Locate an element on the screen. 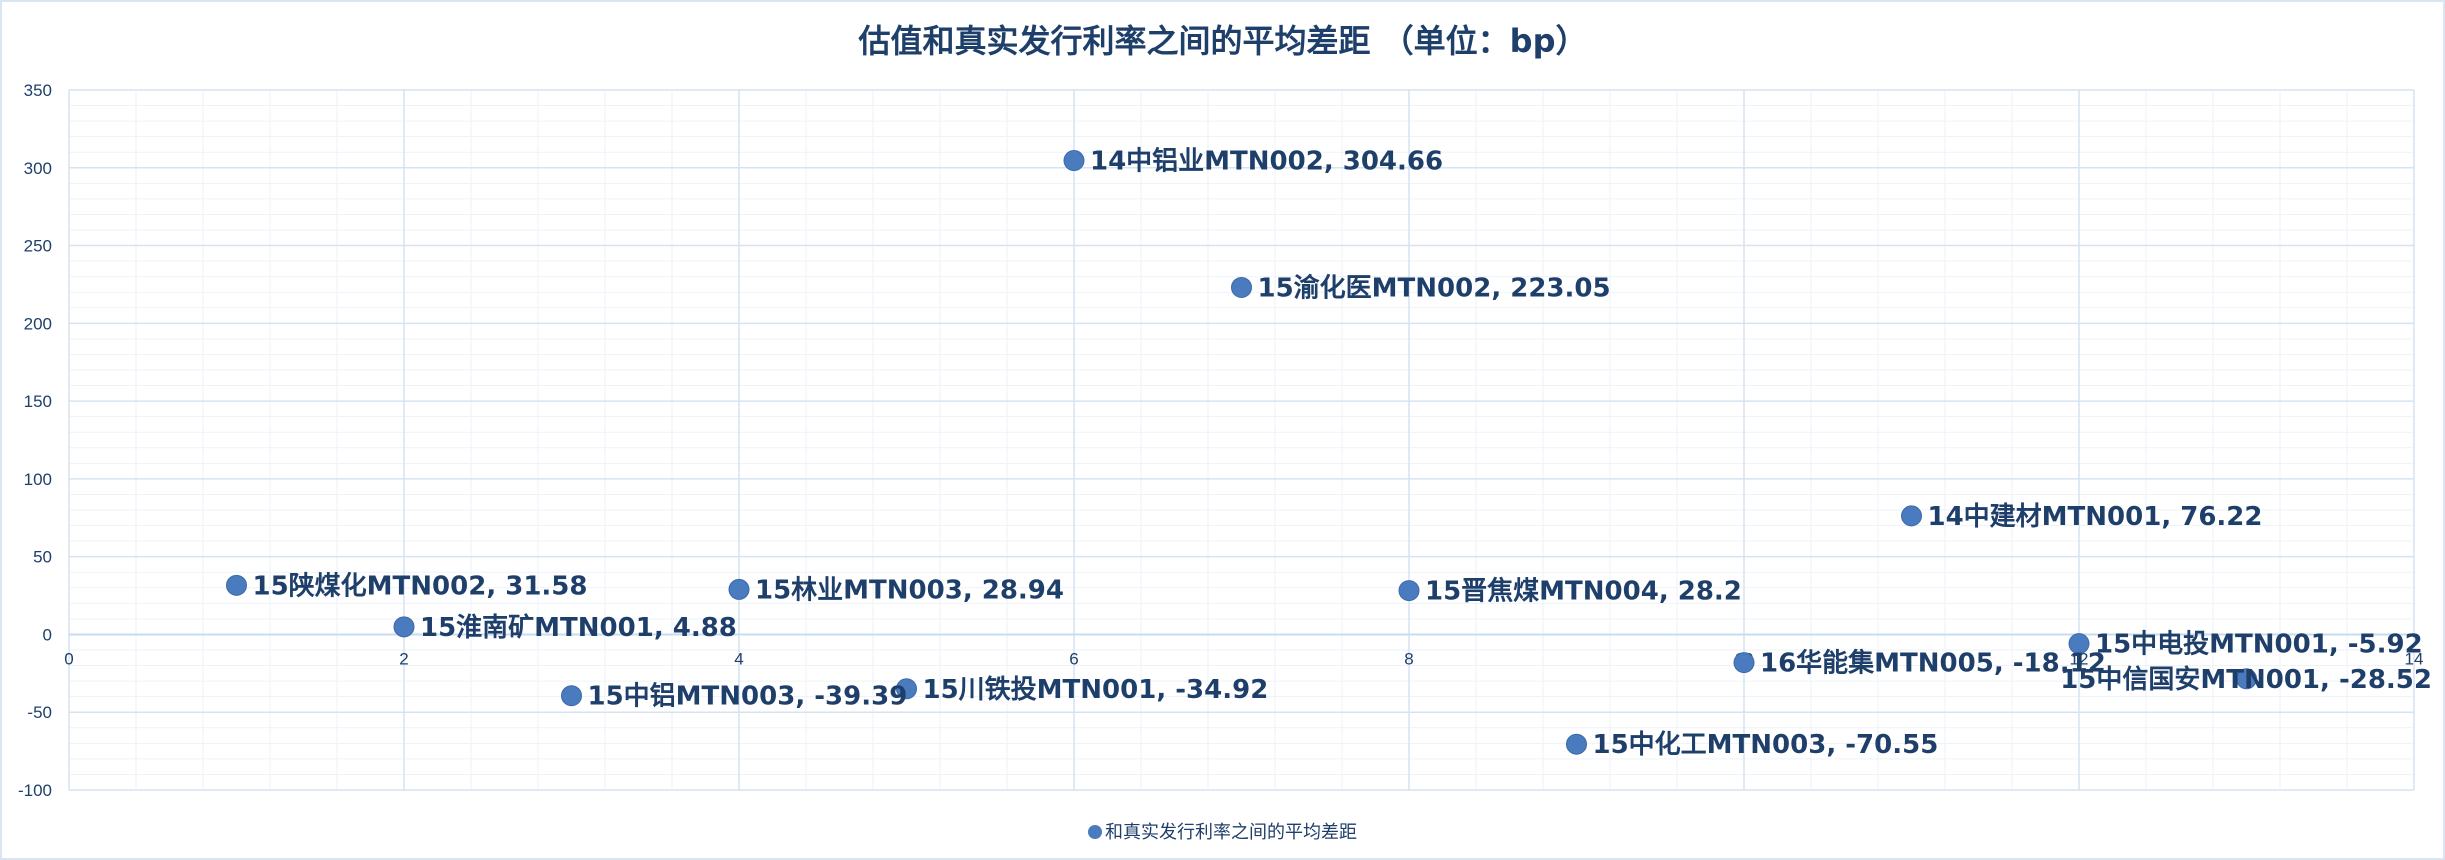 The image size is (2445, 860). y-tick-label: 50 is located at coordinates (42, 557).